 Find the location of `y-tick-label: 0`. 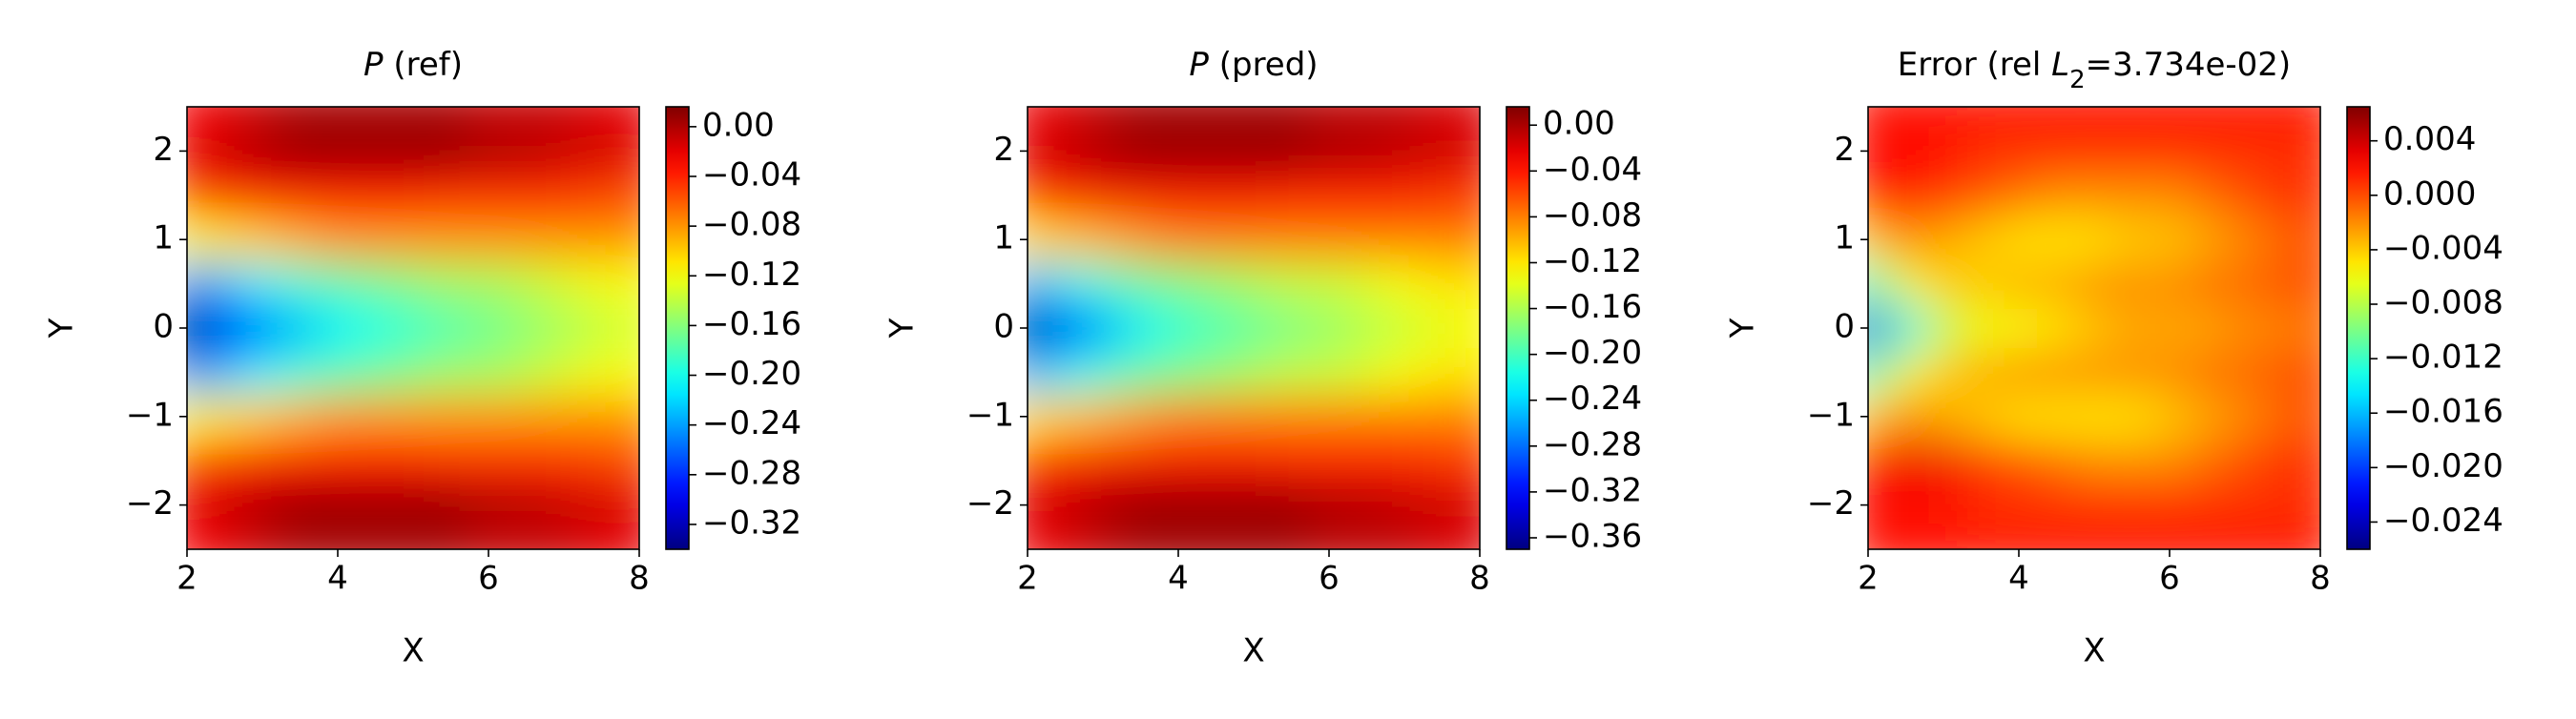

y-tick-label: 0 is located at coordinates (1003, 327).